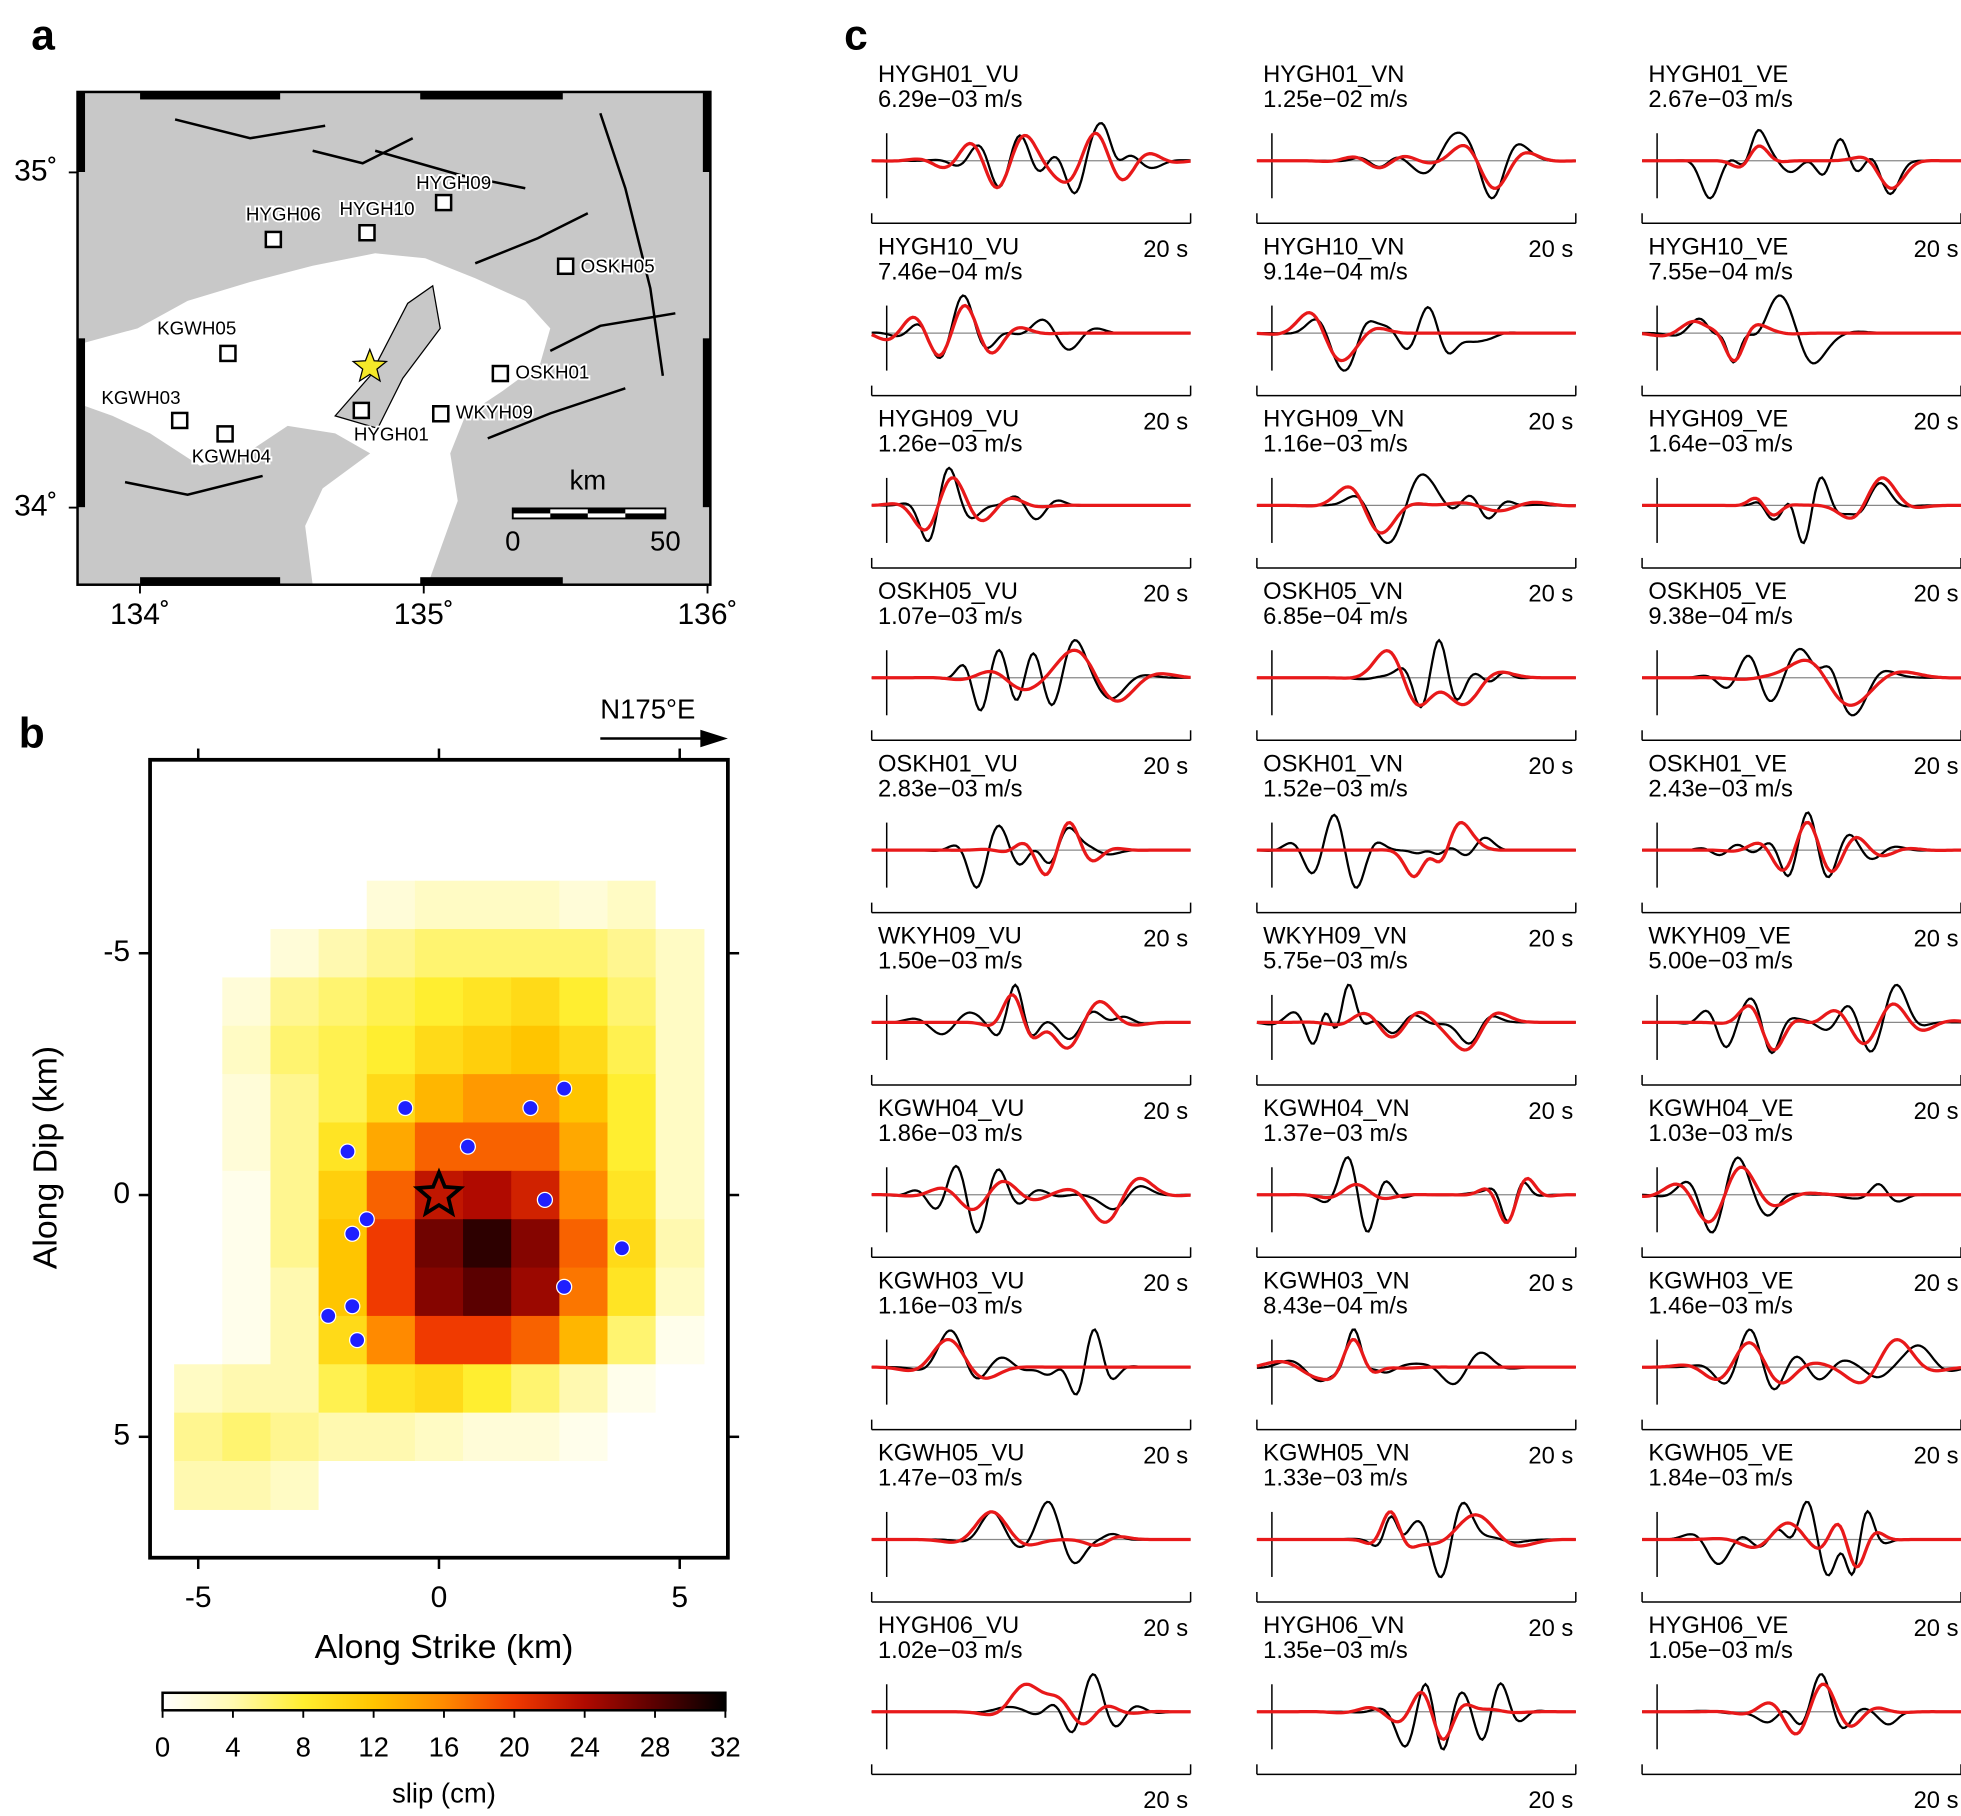 The height and width of the screenshot is (1816, 1961). What do you see at coordinates (210, 581) in the screenshot?
I see `border-bar` at bounding box center [210, 581].